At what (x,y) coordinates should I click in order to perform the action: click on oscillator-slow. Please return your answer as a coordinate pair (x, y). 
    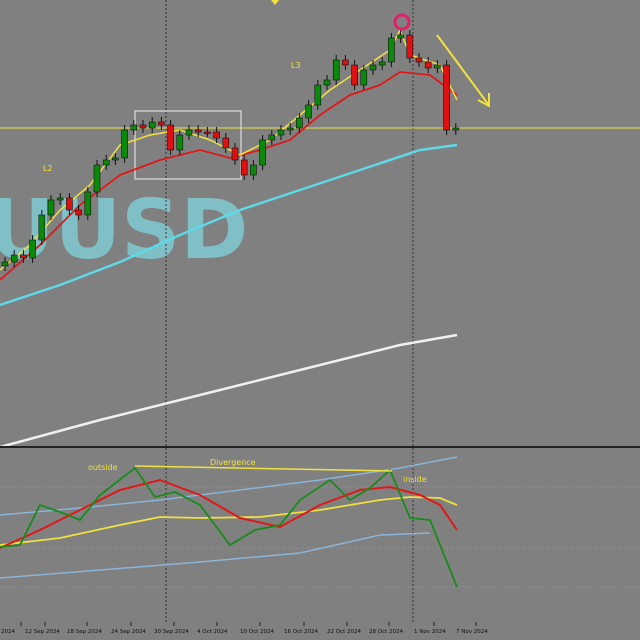
    Looking at the image, I should click on (229, 513).